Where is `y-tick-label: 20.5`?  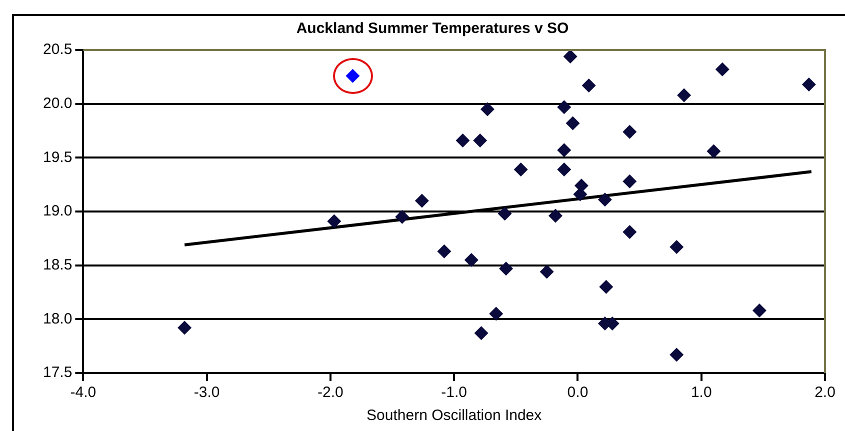 y-tick-label: 20.5 is located at coordinates (57, 49).